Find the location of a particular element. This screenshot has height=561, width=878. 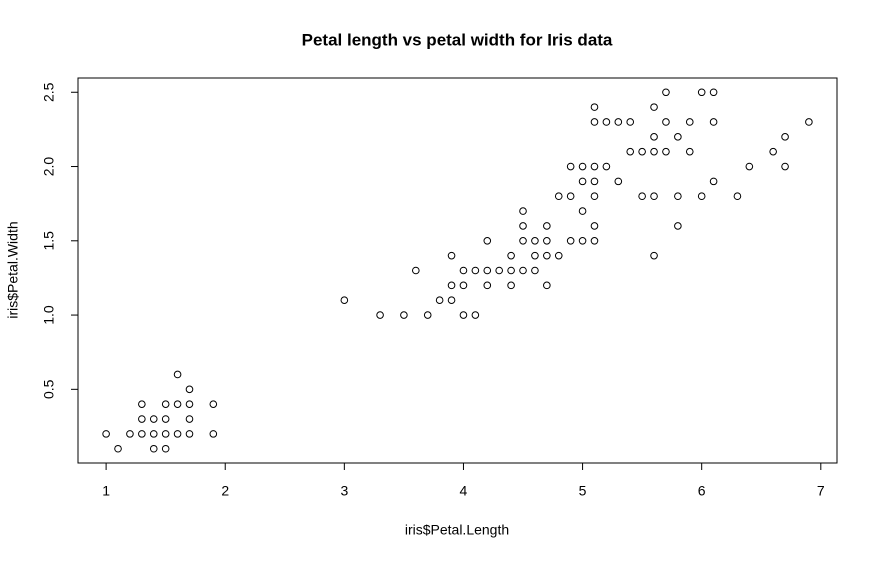

x-axis-label: iris$Petal.Length is located at coordinates (457, 530).